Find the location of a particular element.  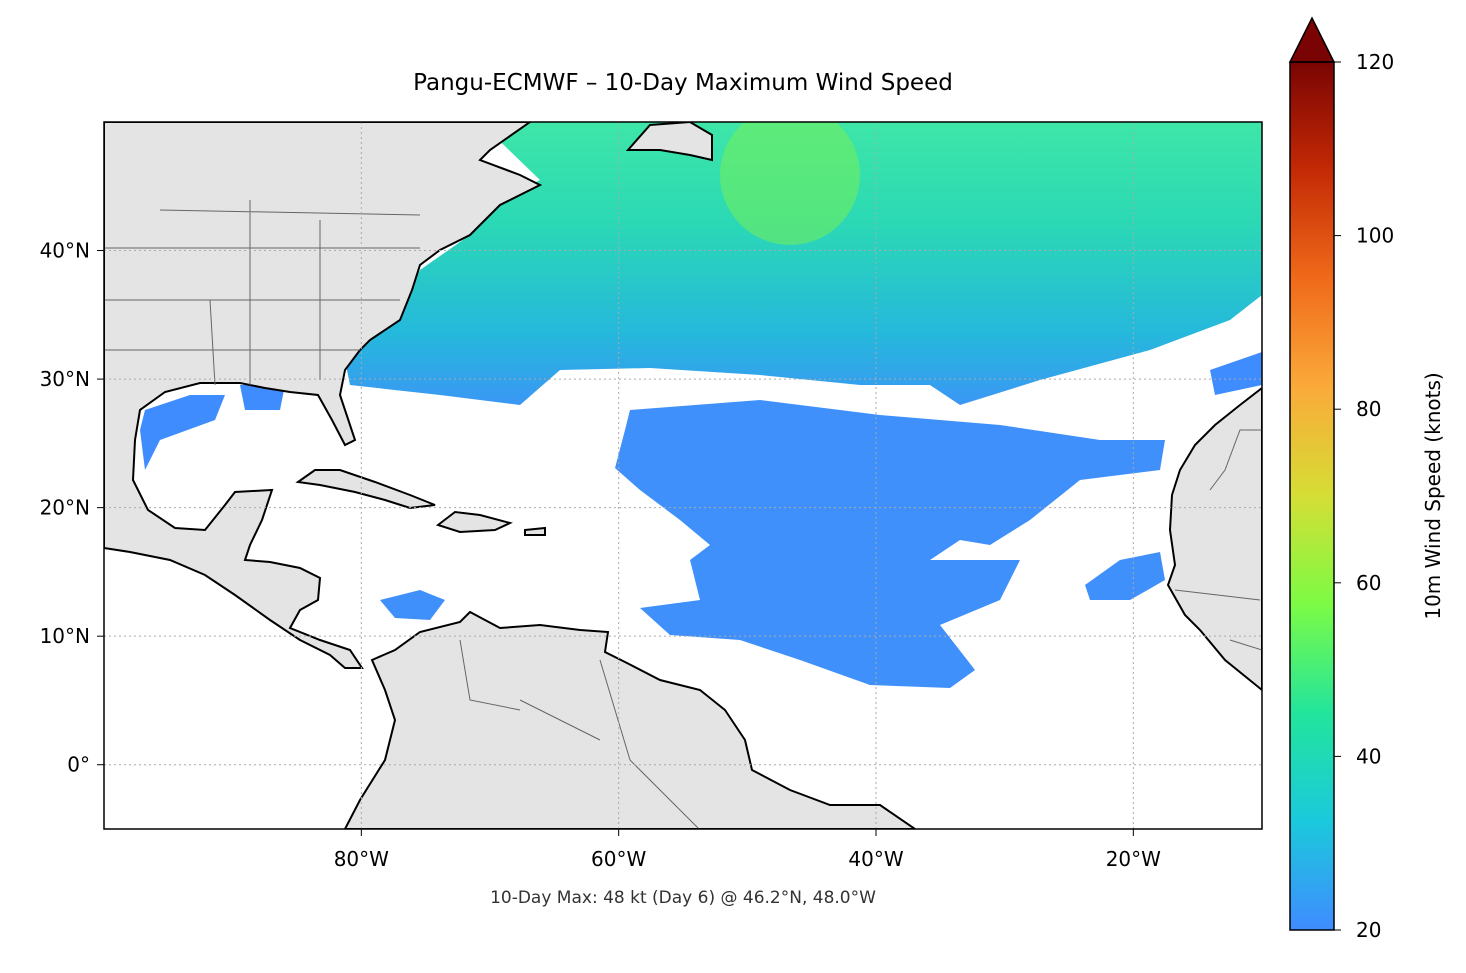

colorbar-extend is located at coordinates (1312, 39).